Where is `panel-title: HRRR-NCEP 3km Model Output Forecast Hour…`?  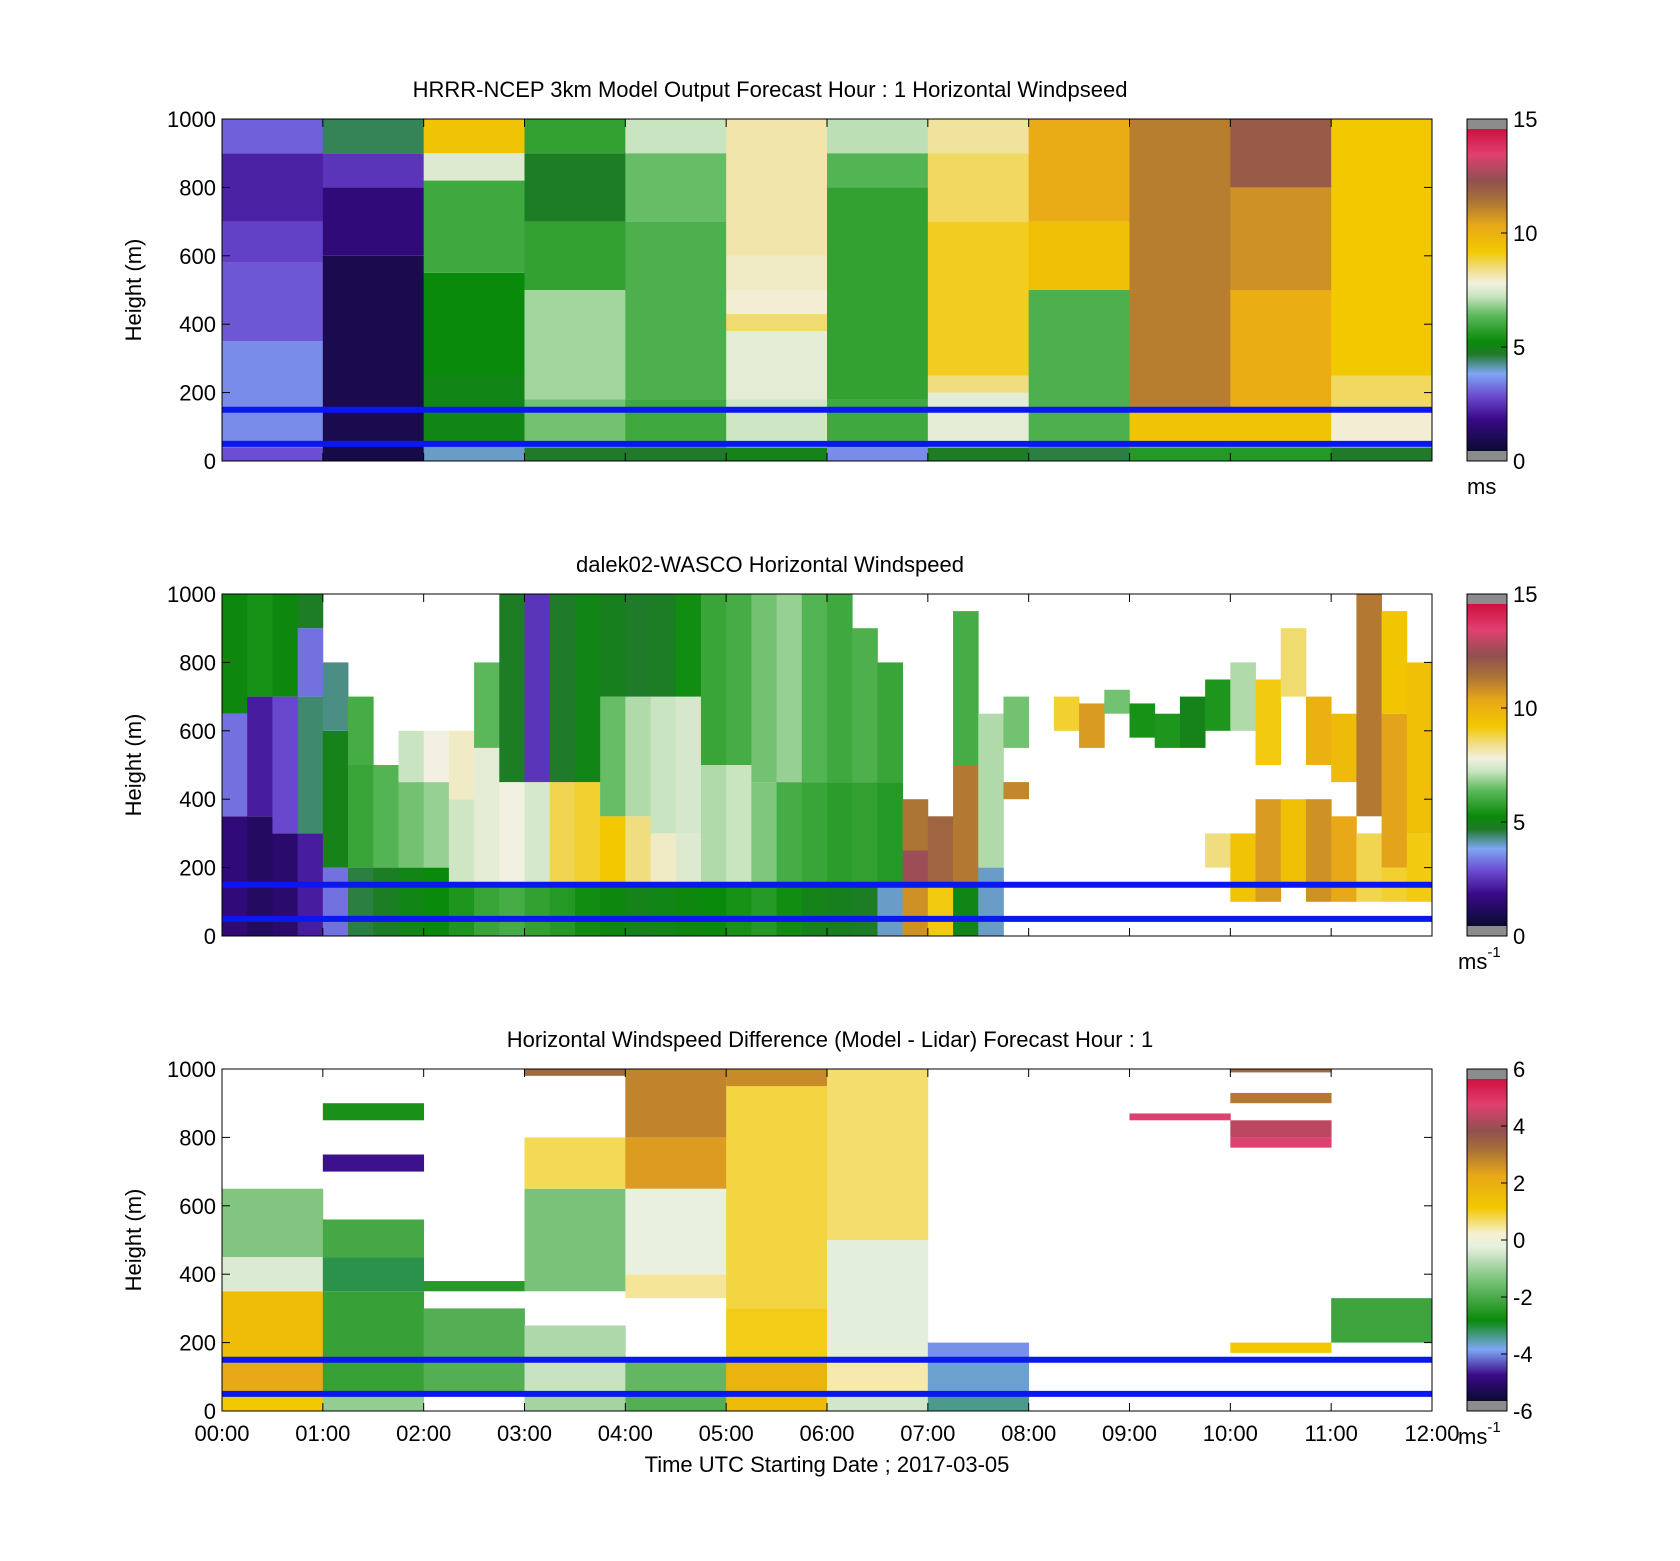 panel-title: HRRR-NCEP 3km Model Output Forecast Hour… is located at coordinates (770, 89).